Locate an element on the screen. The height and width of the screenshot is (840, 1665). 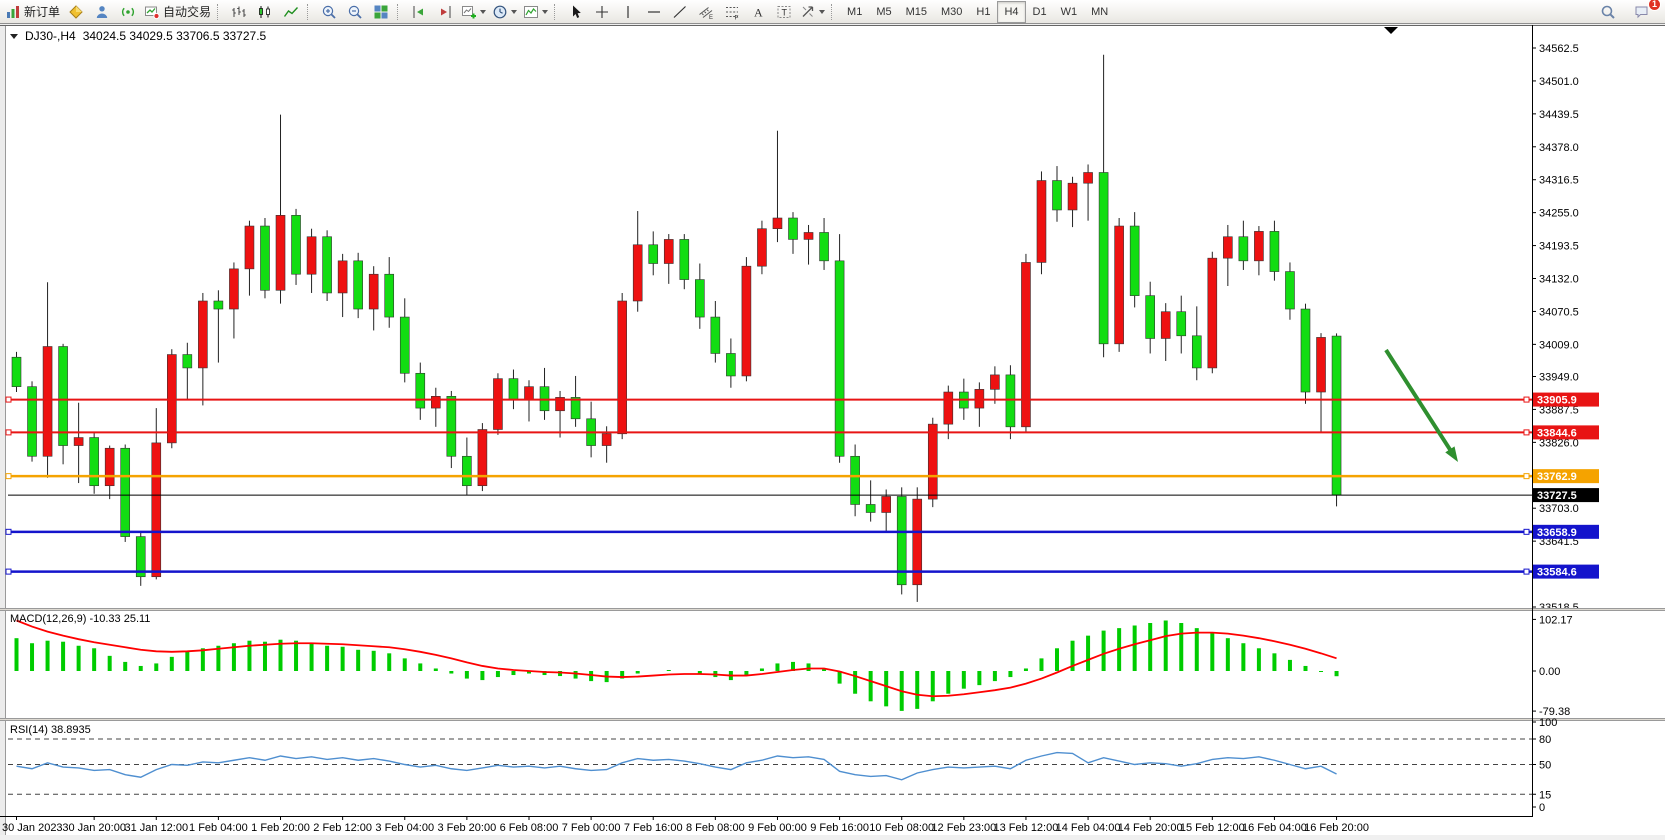
text-button: A is located at coordinates (758, 12).